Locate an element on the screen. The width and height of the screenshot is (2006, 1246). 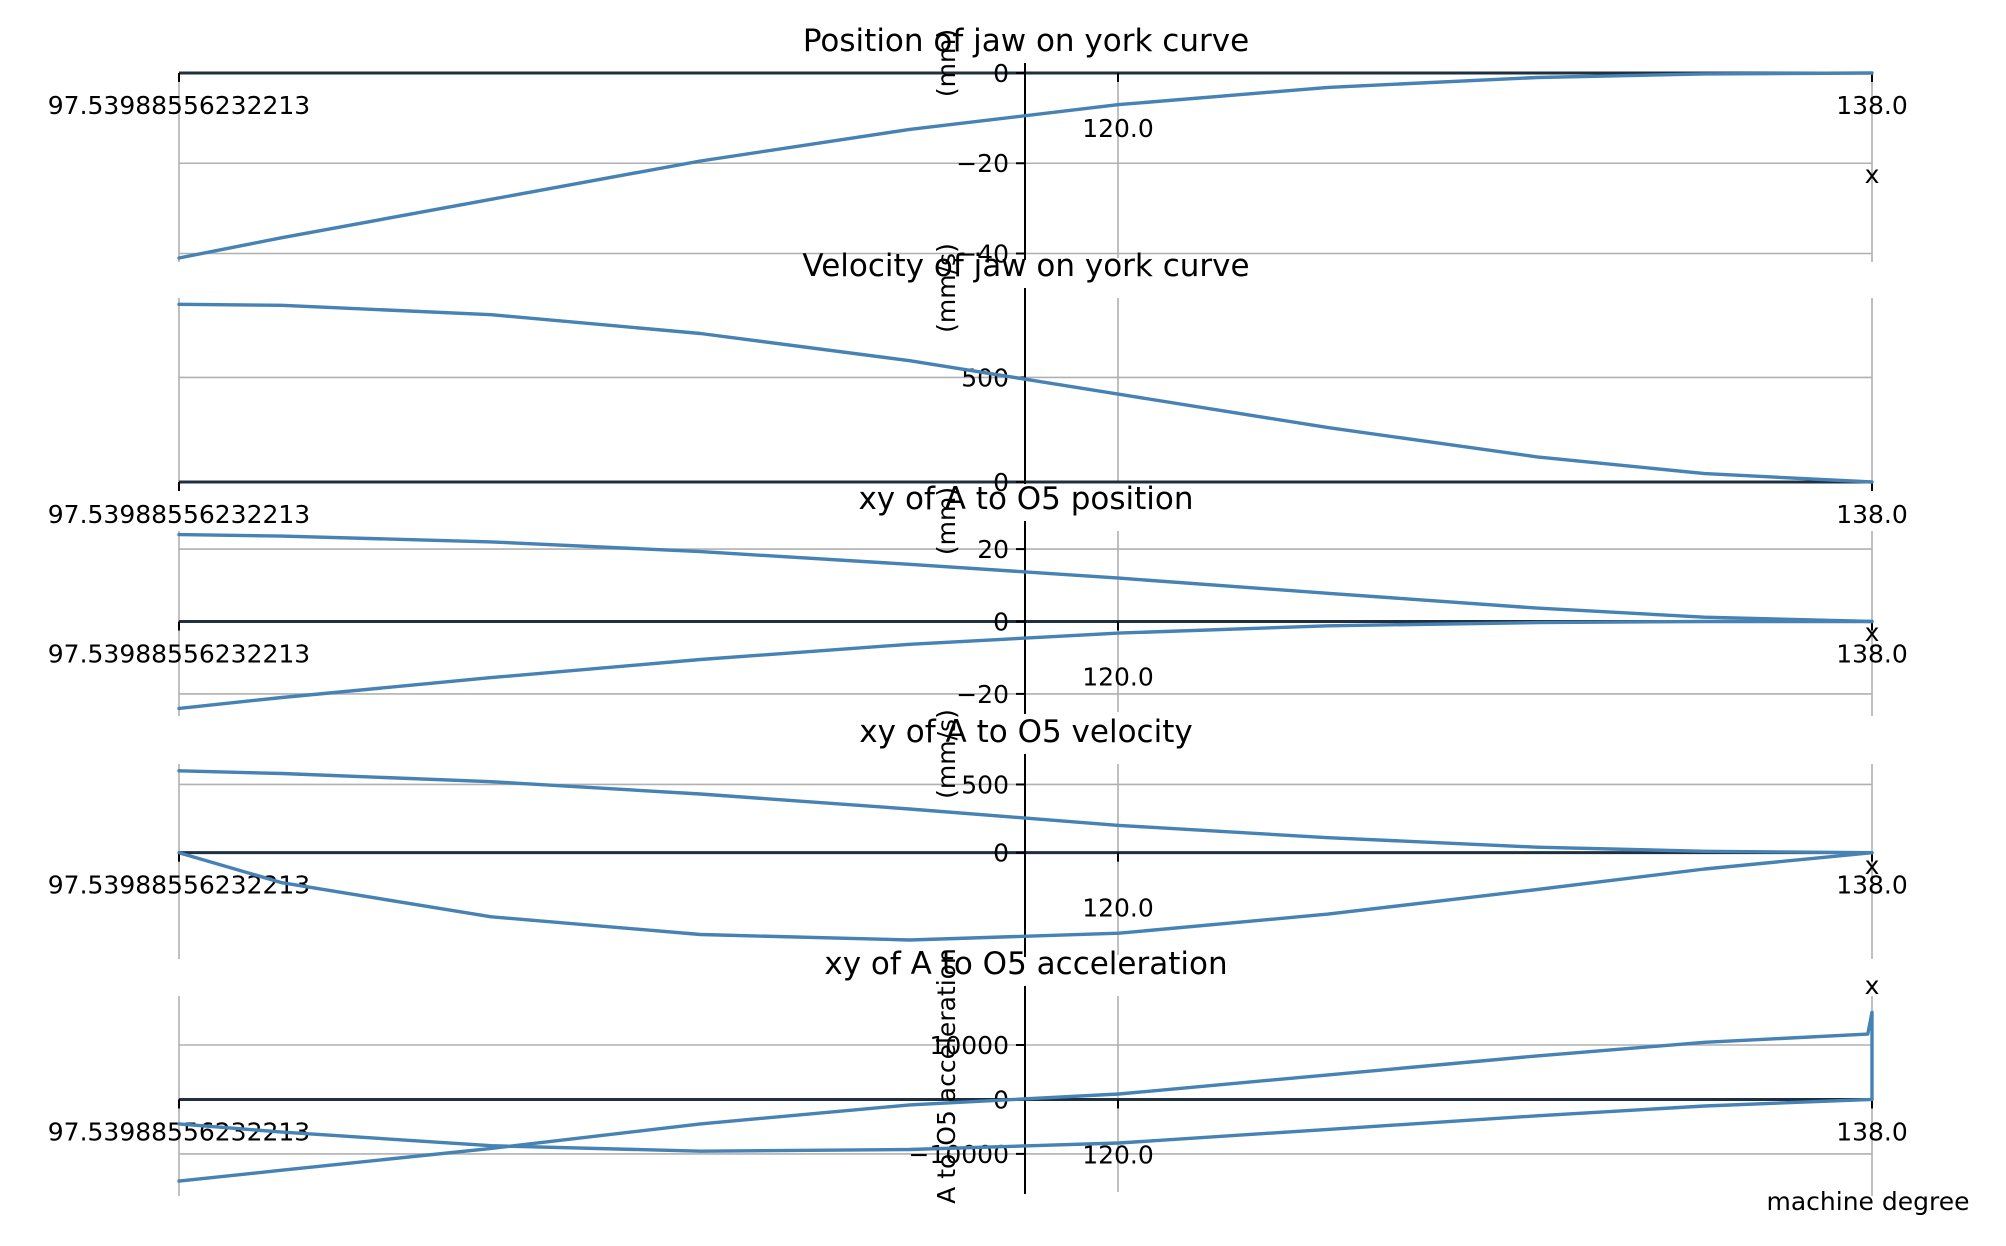
subplot-title: xy of A to O5 acceleration is located at coordinates (1025, 964).